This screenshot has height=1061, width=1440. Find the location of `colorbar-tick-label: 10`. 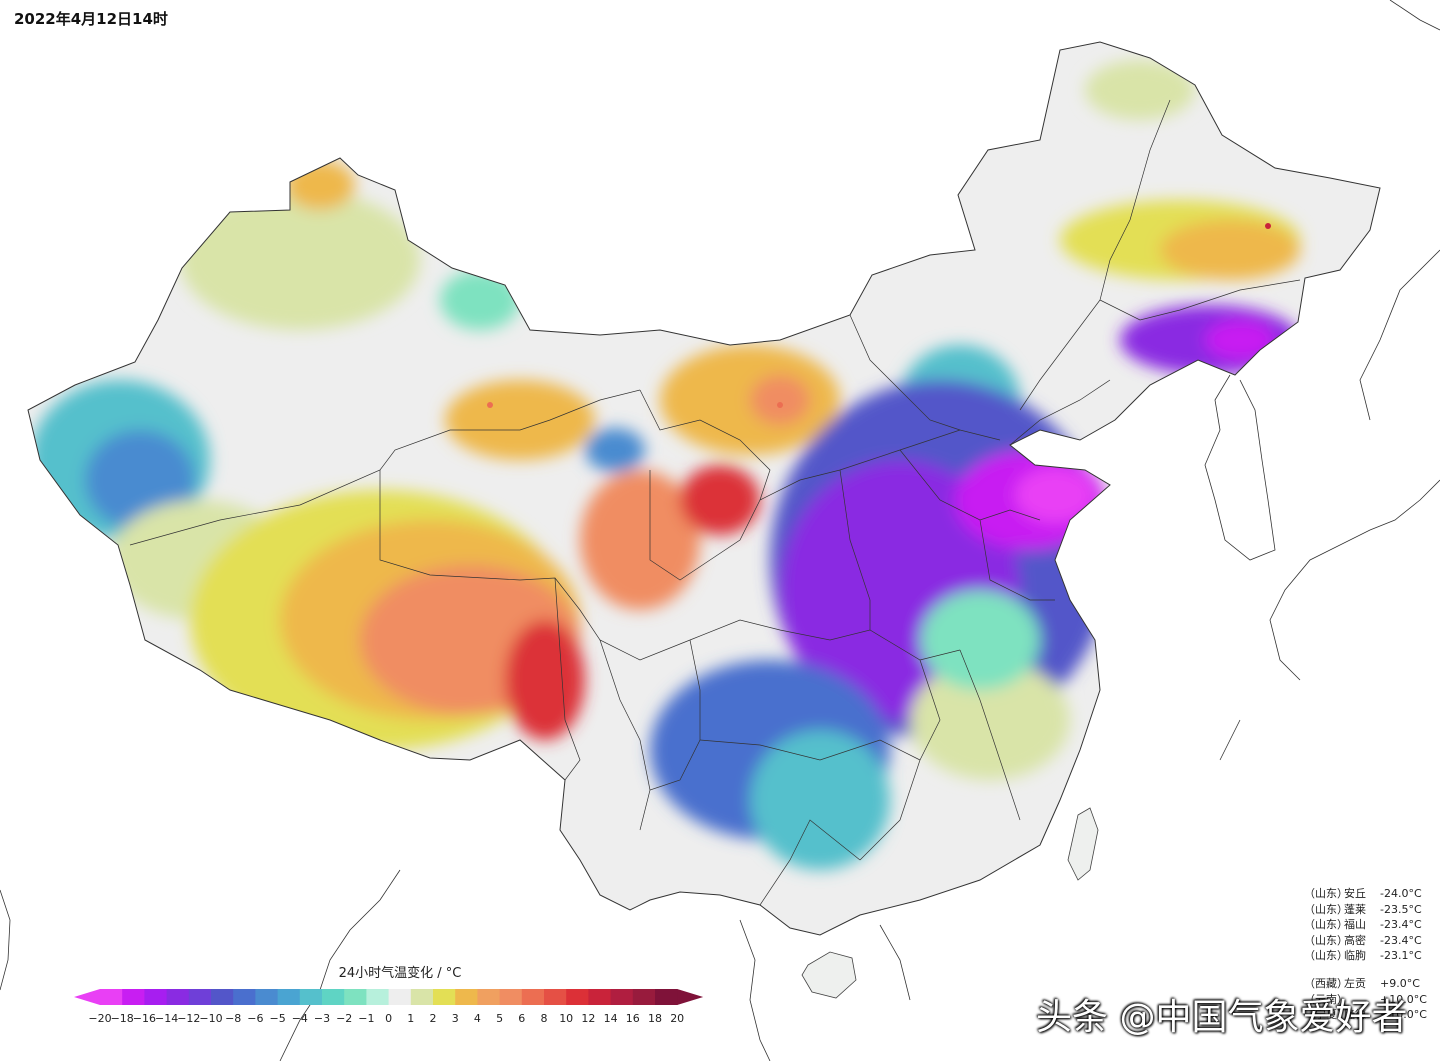

colorbar-tick-label: 10 is located at coordinates (566, 1018).